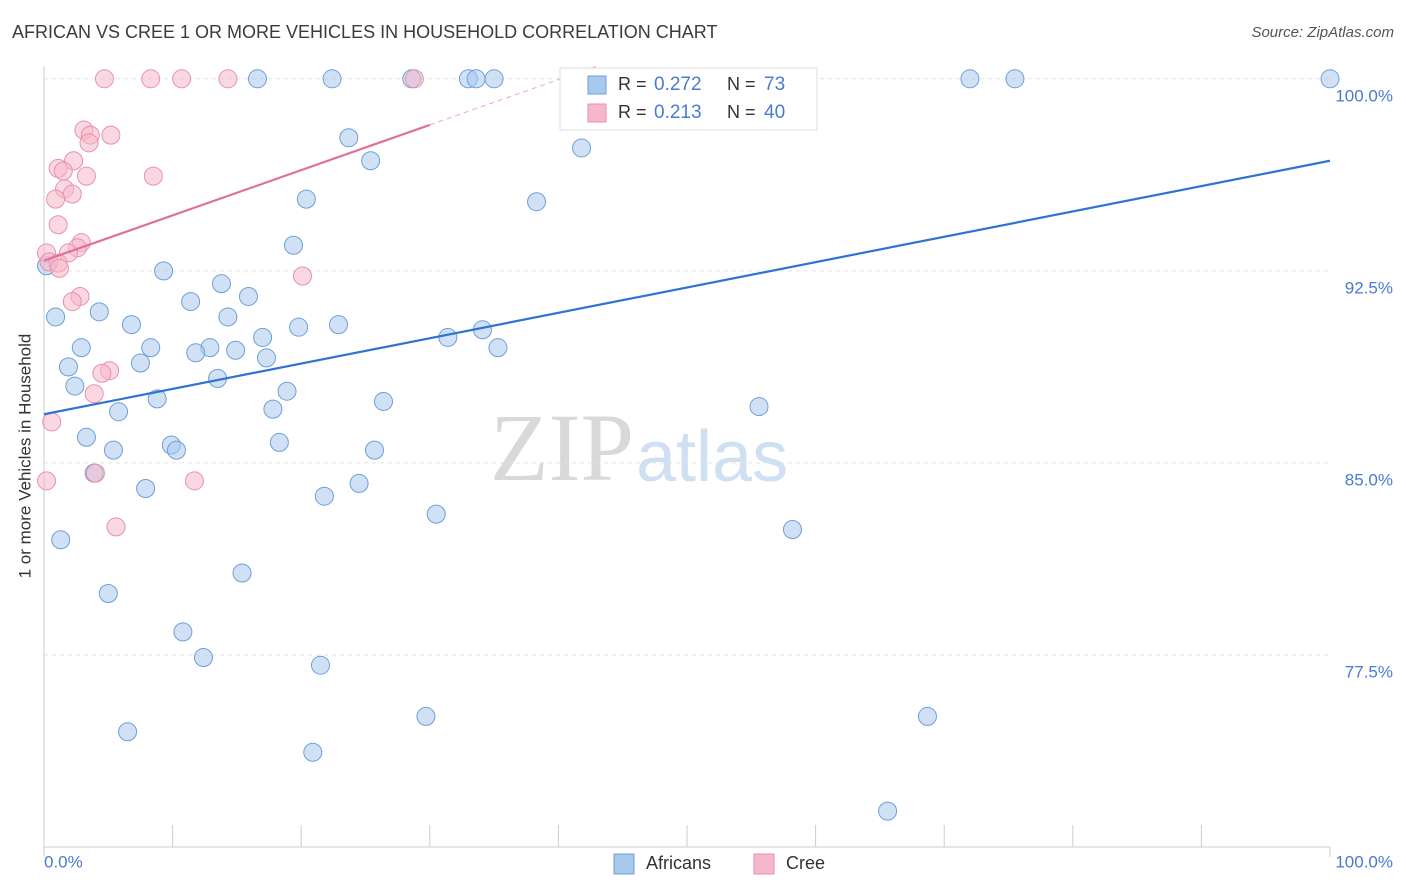 The height and width of the screenshot is (892, 1406). What do you see at coordinates (1364, 95) in the screenshot?
I see `y-tick-label: 100.0%` at bounding box center [1364, 95].